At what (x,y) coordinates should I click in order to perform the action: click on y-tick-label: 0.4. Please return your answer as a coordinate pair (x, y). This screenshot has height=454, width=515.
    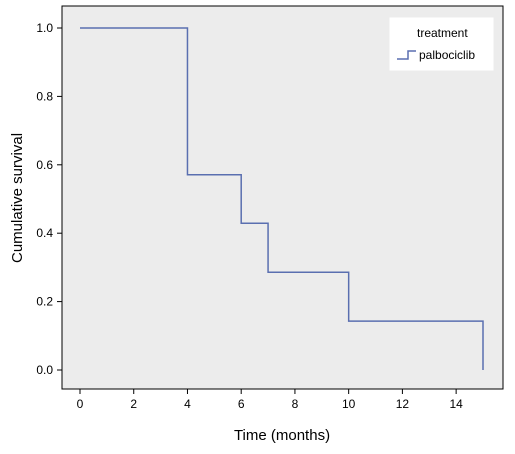
    Looking at the image, I should click on (44, 233).